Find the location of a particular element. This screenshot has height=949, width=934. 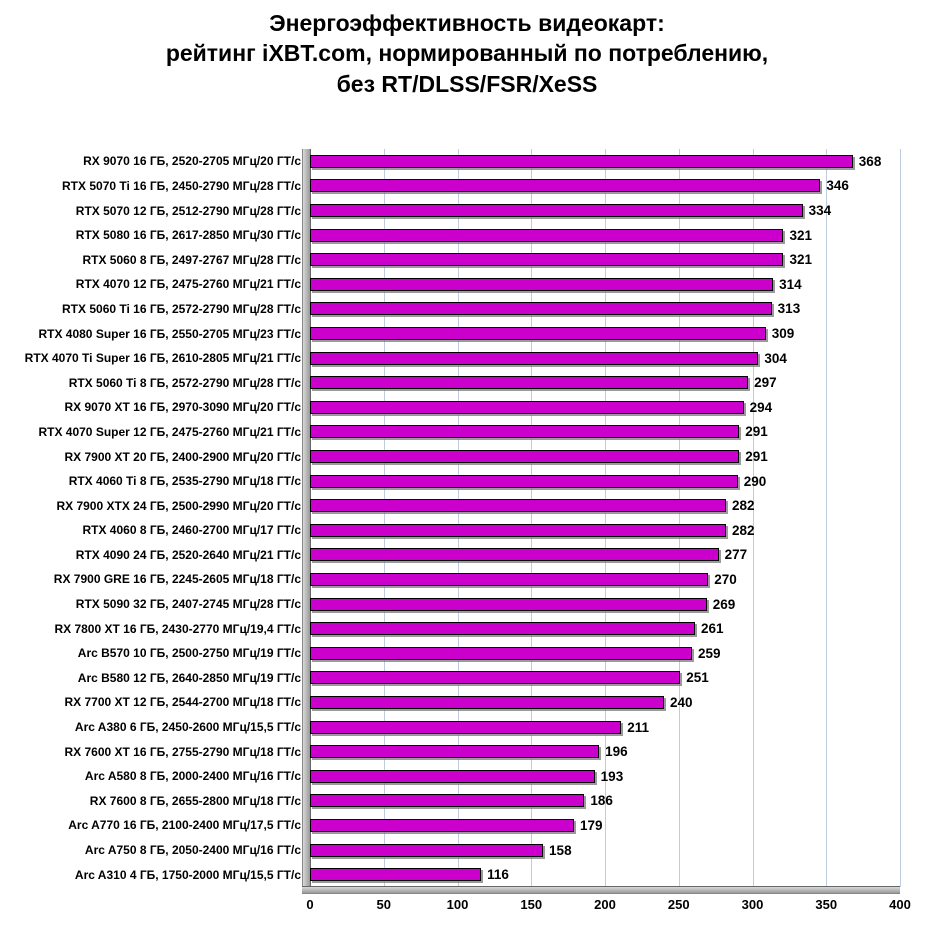

value-label: 277 is located at coordinates (736, 555).